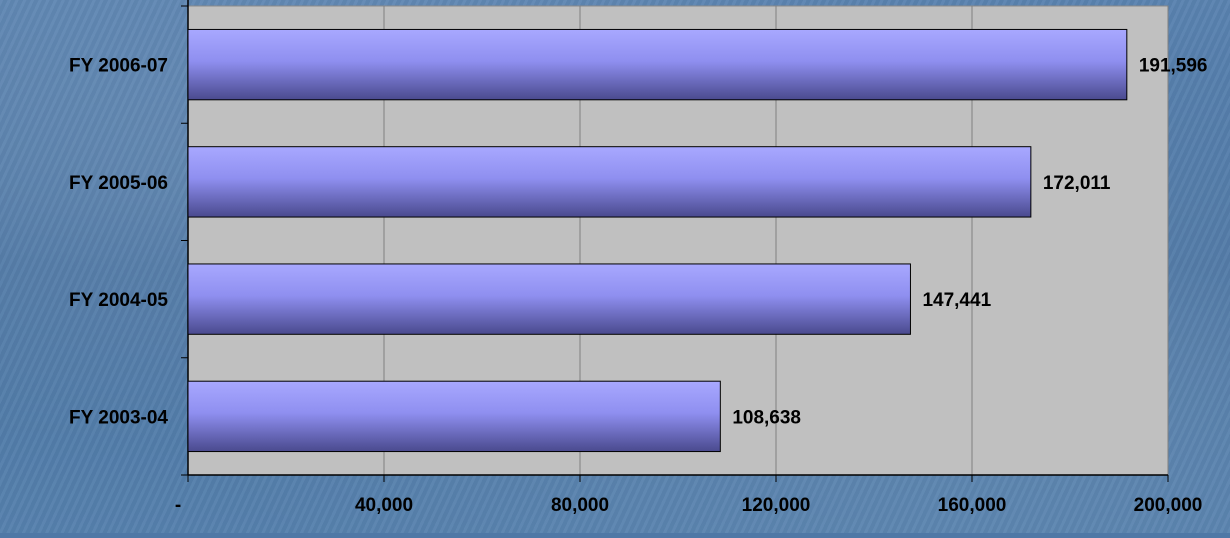 The image size is (1230, 538). What do you see at coordinates (689, 505) in the screenshot?
I see `x-tick-labels: - 40,000 80,000 120,000 160,000 200,000` at bounding box center [689, 505].